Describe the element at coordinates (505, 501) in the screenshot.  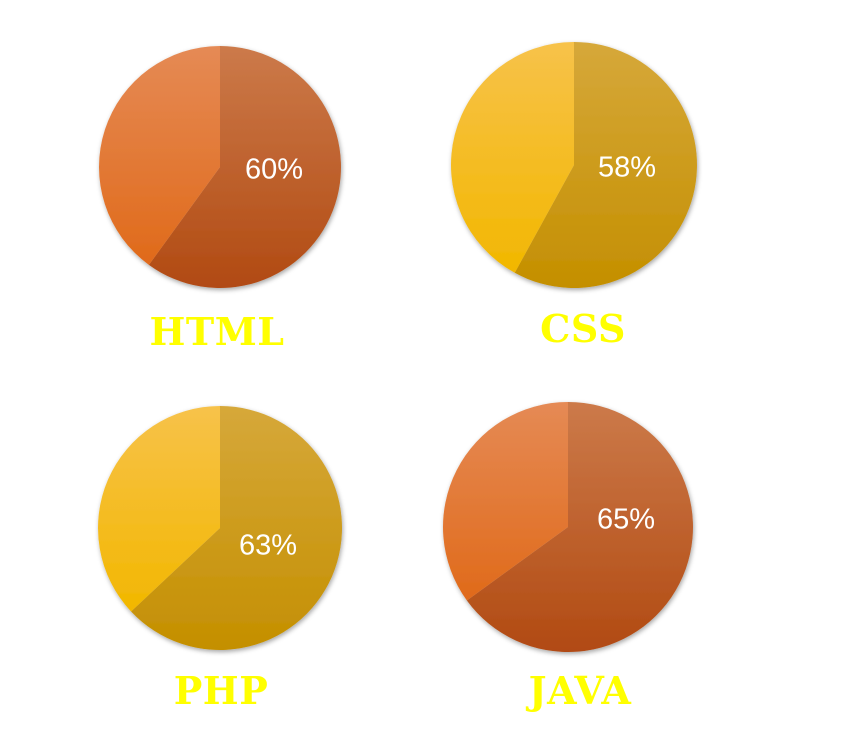
I see `pie-slice-java-remainder` at that location.